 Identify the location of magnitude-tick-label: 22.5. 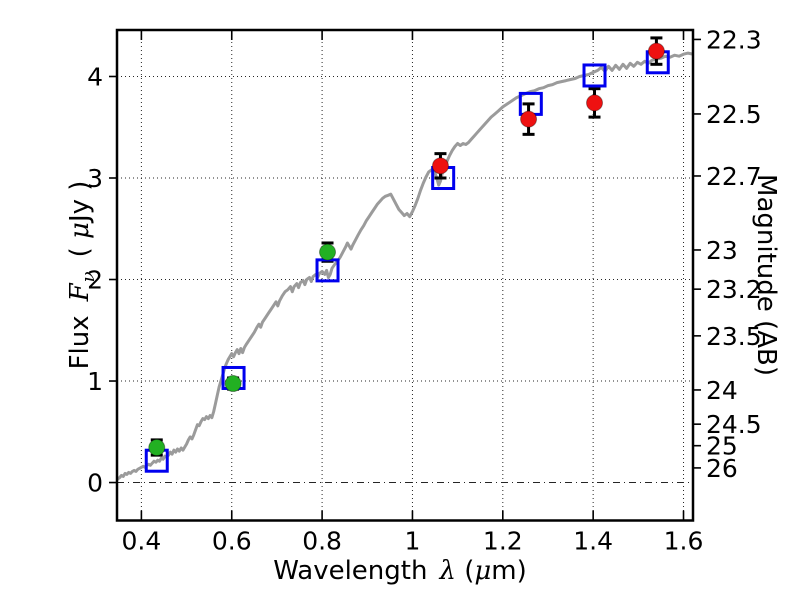
(734, 114).